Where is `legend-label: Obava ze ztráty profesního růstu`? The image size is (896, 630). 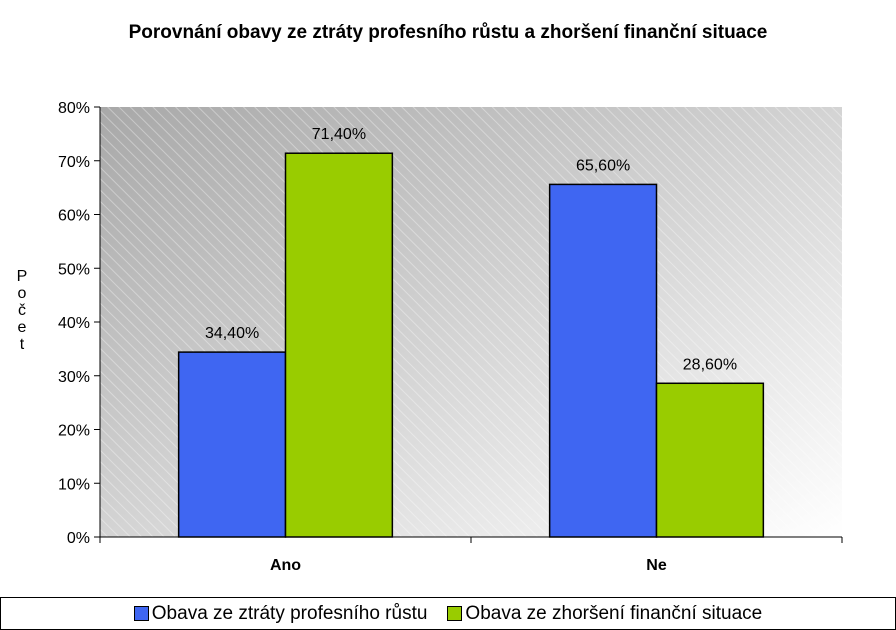 legend-label: Obava ze ztráty profesního růstu is located at coordinates (289, 613).